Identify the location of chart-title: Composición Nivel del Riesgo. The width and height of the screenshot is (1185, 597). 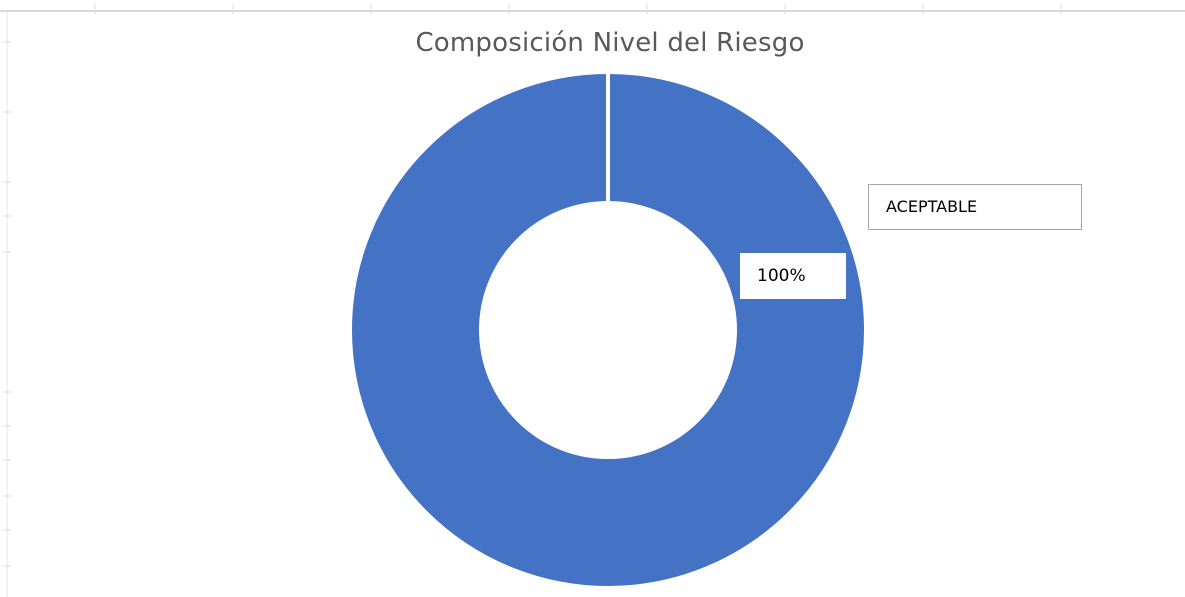
(610, 43).